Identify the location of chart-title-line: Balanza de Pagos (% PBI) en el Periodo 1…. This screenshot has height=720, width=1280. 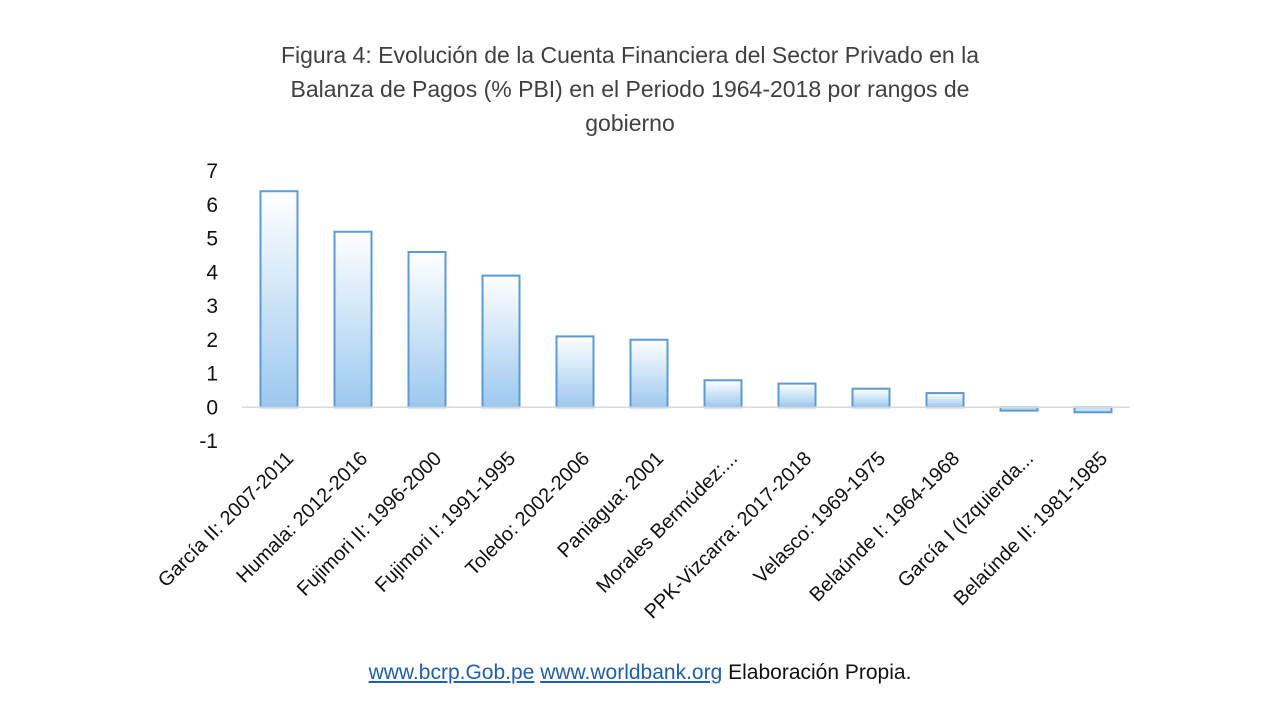
(630, 89).